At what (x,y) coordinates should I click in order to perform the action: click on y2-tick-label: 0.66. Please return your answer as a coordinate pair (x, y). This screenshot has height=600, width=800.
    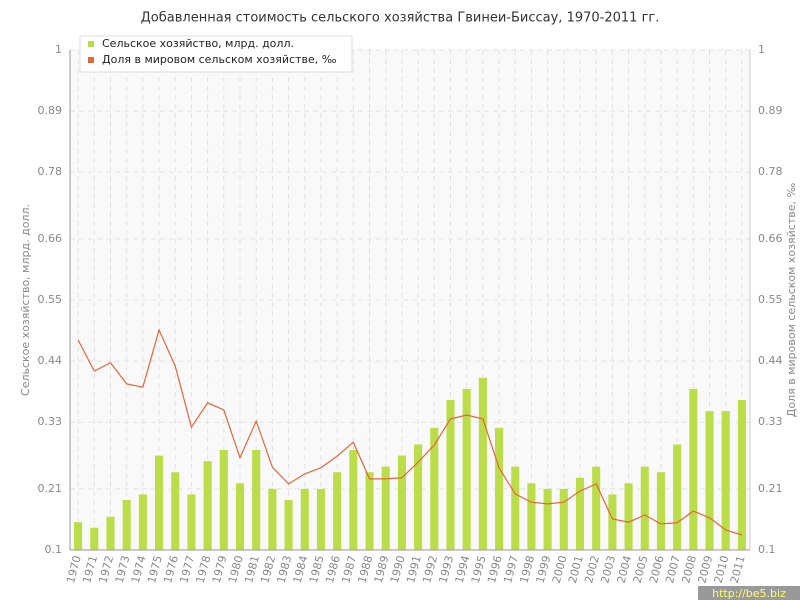
    Looking at the image, I should click on (770, 238).